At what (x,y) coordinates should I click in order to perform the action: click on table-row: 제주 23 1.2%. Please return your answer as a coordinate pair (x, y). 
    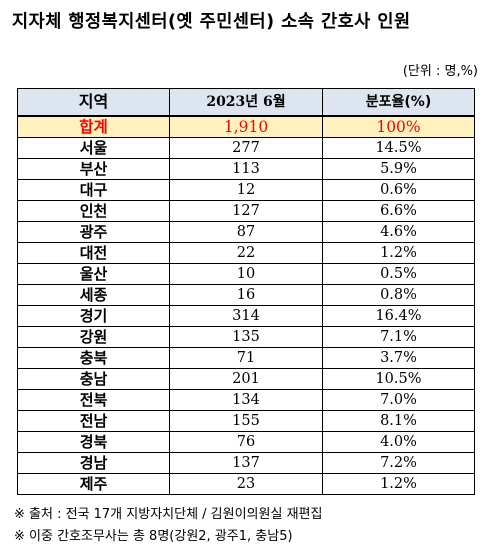
    Looking at the image, I should click on (246, 484).